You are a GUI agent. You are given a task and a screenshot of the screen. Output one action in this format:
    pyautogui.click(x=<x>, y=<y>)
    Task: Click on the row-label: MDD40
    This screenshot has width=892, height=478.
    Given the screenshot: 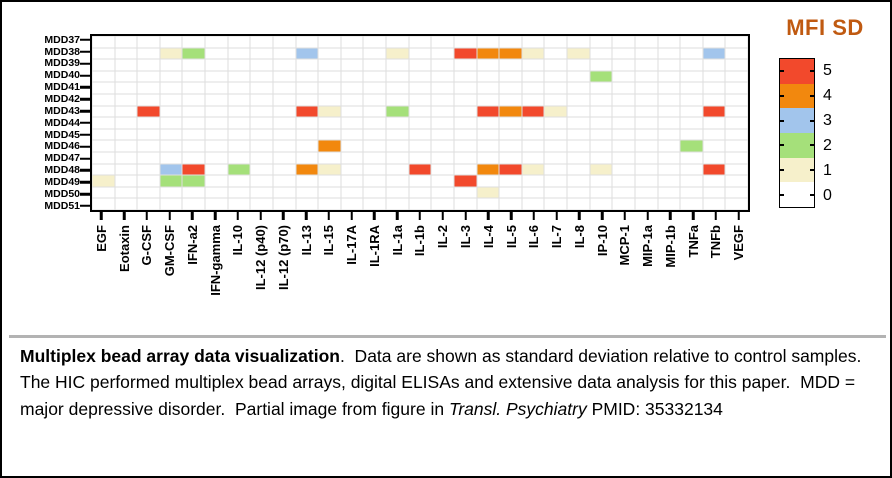 What is the action you would take?
    pyautogui.click(x=62, y=75)
    